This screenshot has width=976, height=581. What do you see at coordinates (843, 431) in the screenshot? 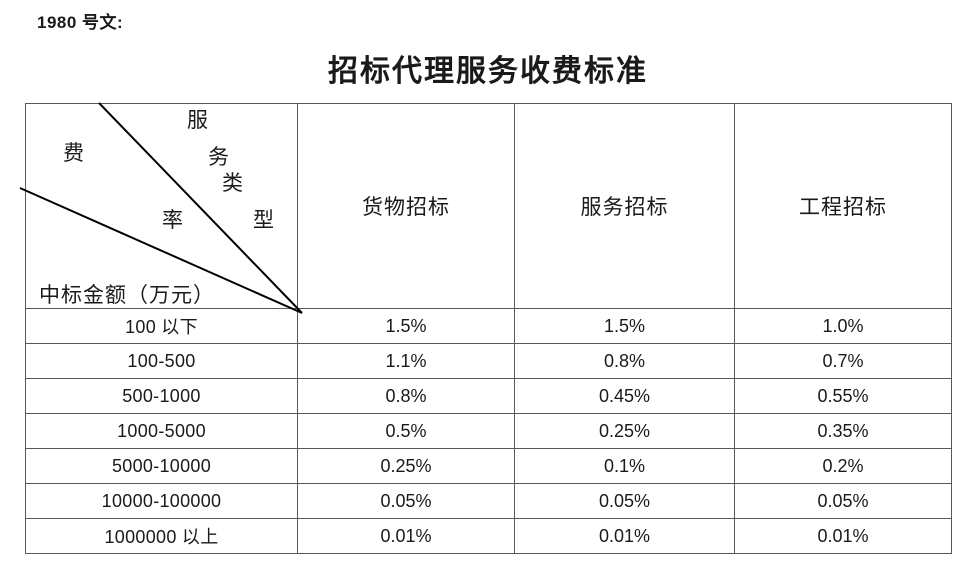
I see `rate-cell: 0.35%` at bounding box center [843, 431].